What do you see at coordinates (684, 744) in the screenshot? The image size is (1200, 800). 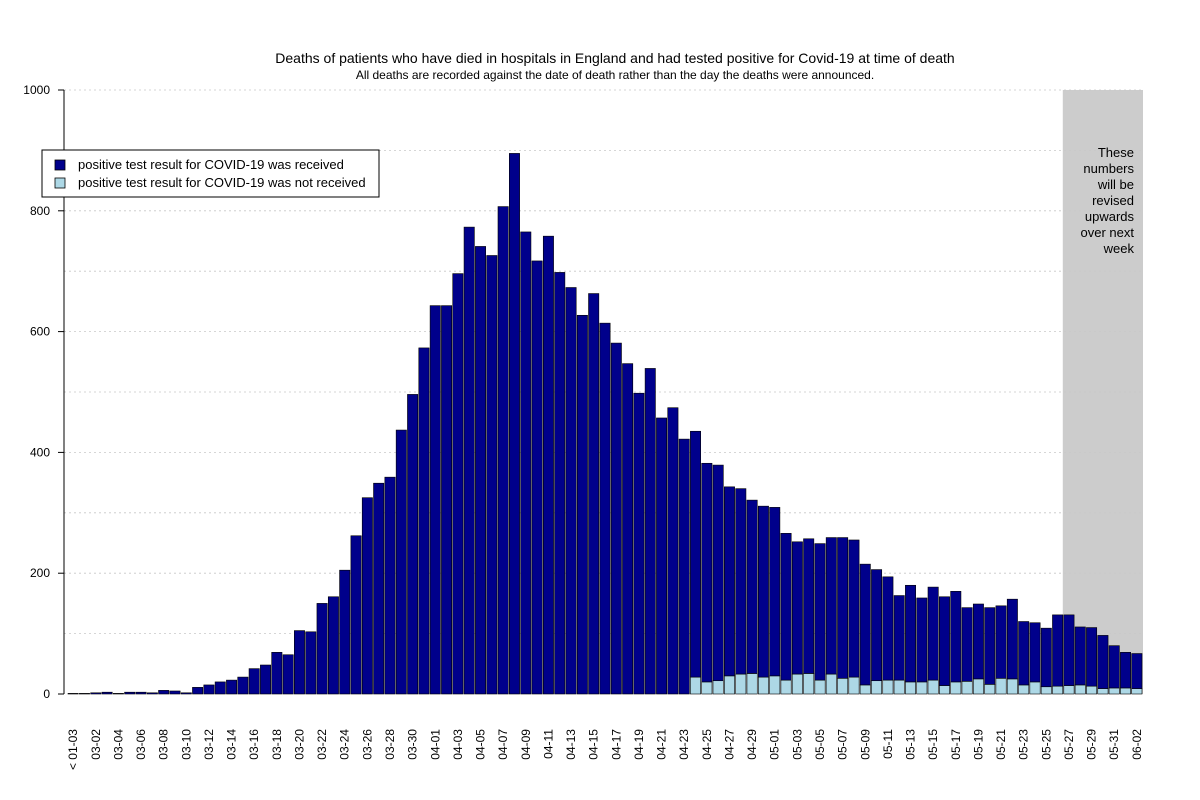 I see `x-tick-label: 04-23` at bounding box center [684, 744].